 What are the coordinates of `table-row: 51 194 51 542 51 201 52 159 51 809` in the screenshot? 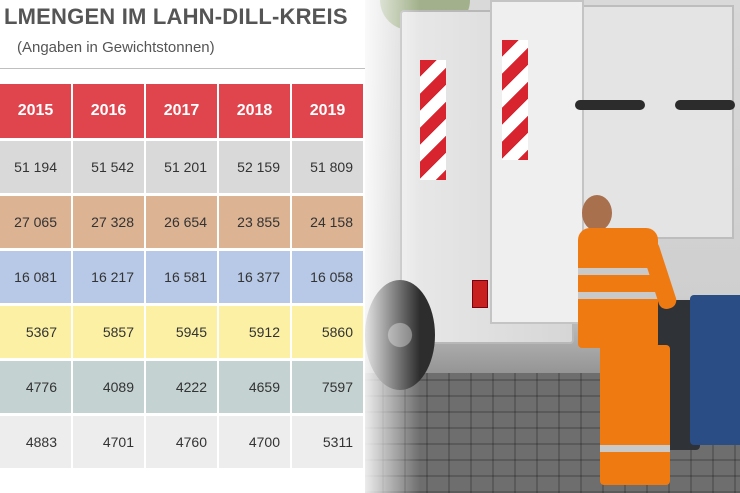 It's located at (181, 168).